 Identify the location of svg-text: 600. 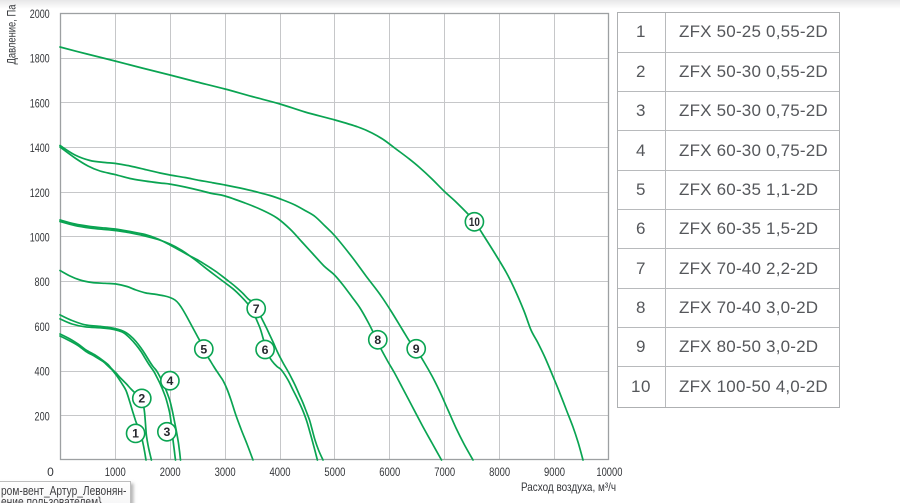
(42, 327).